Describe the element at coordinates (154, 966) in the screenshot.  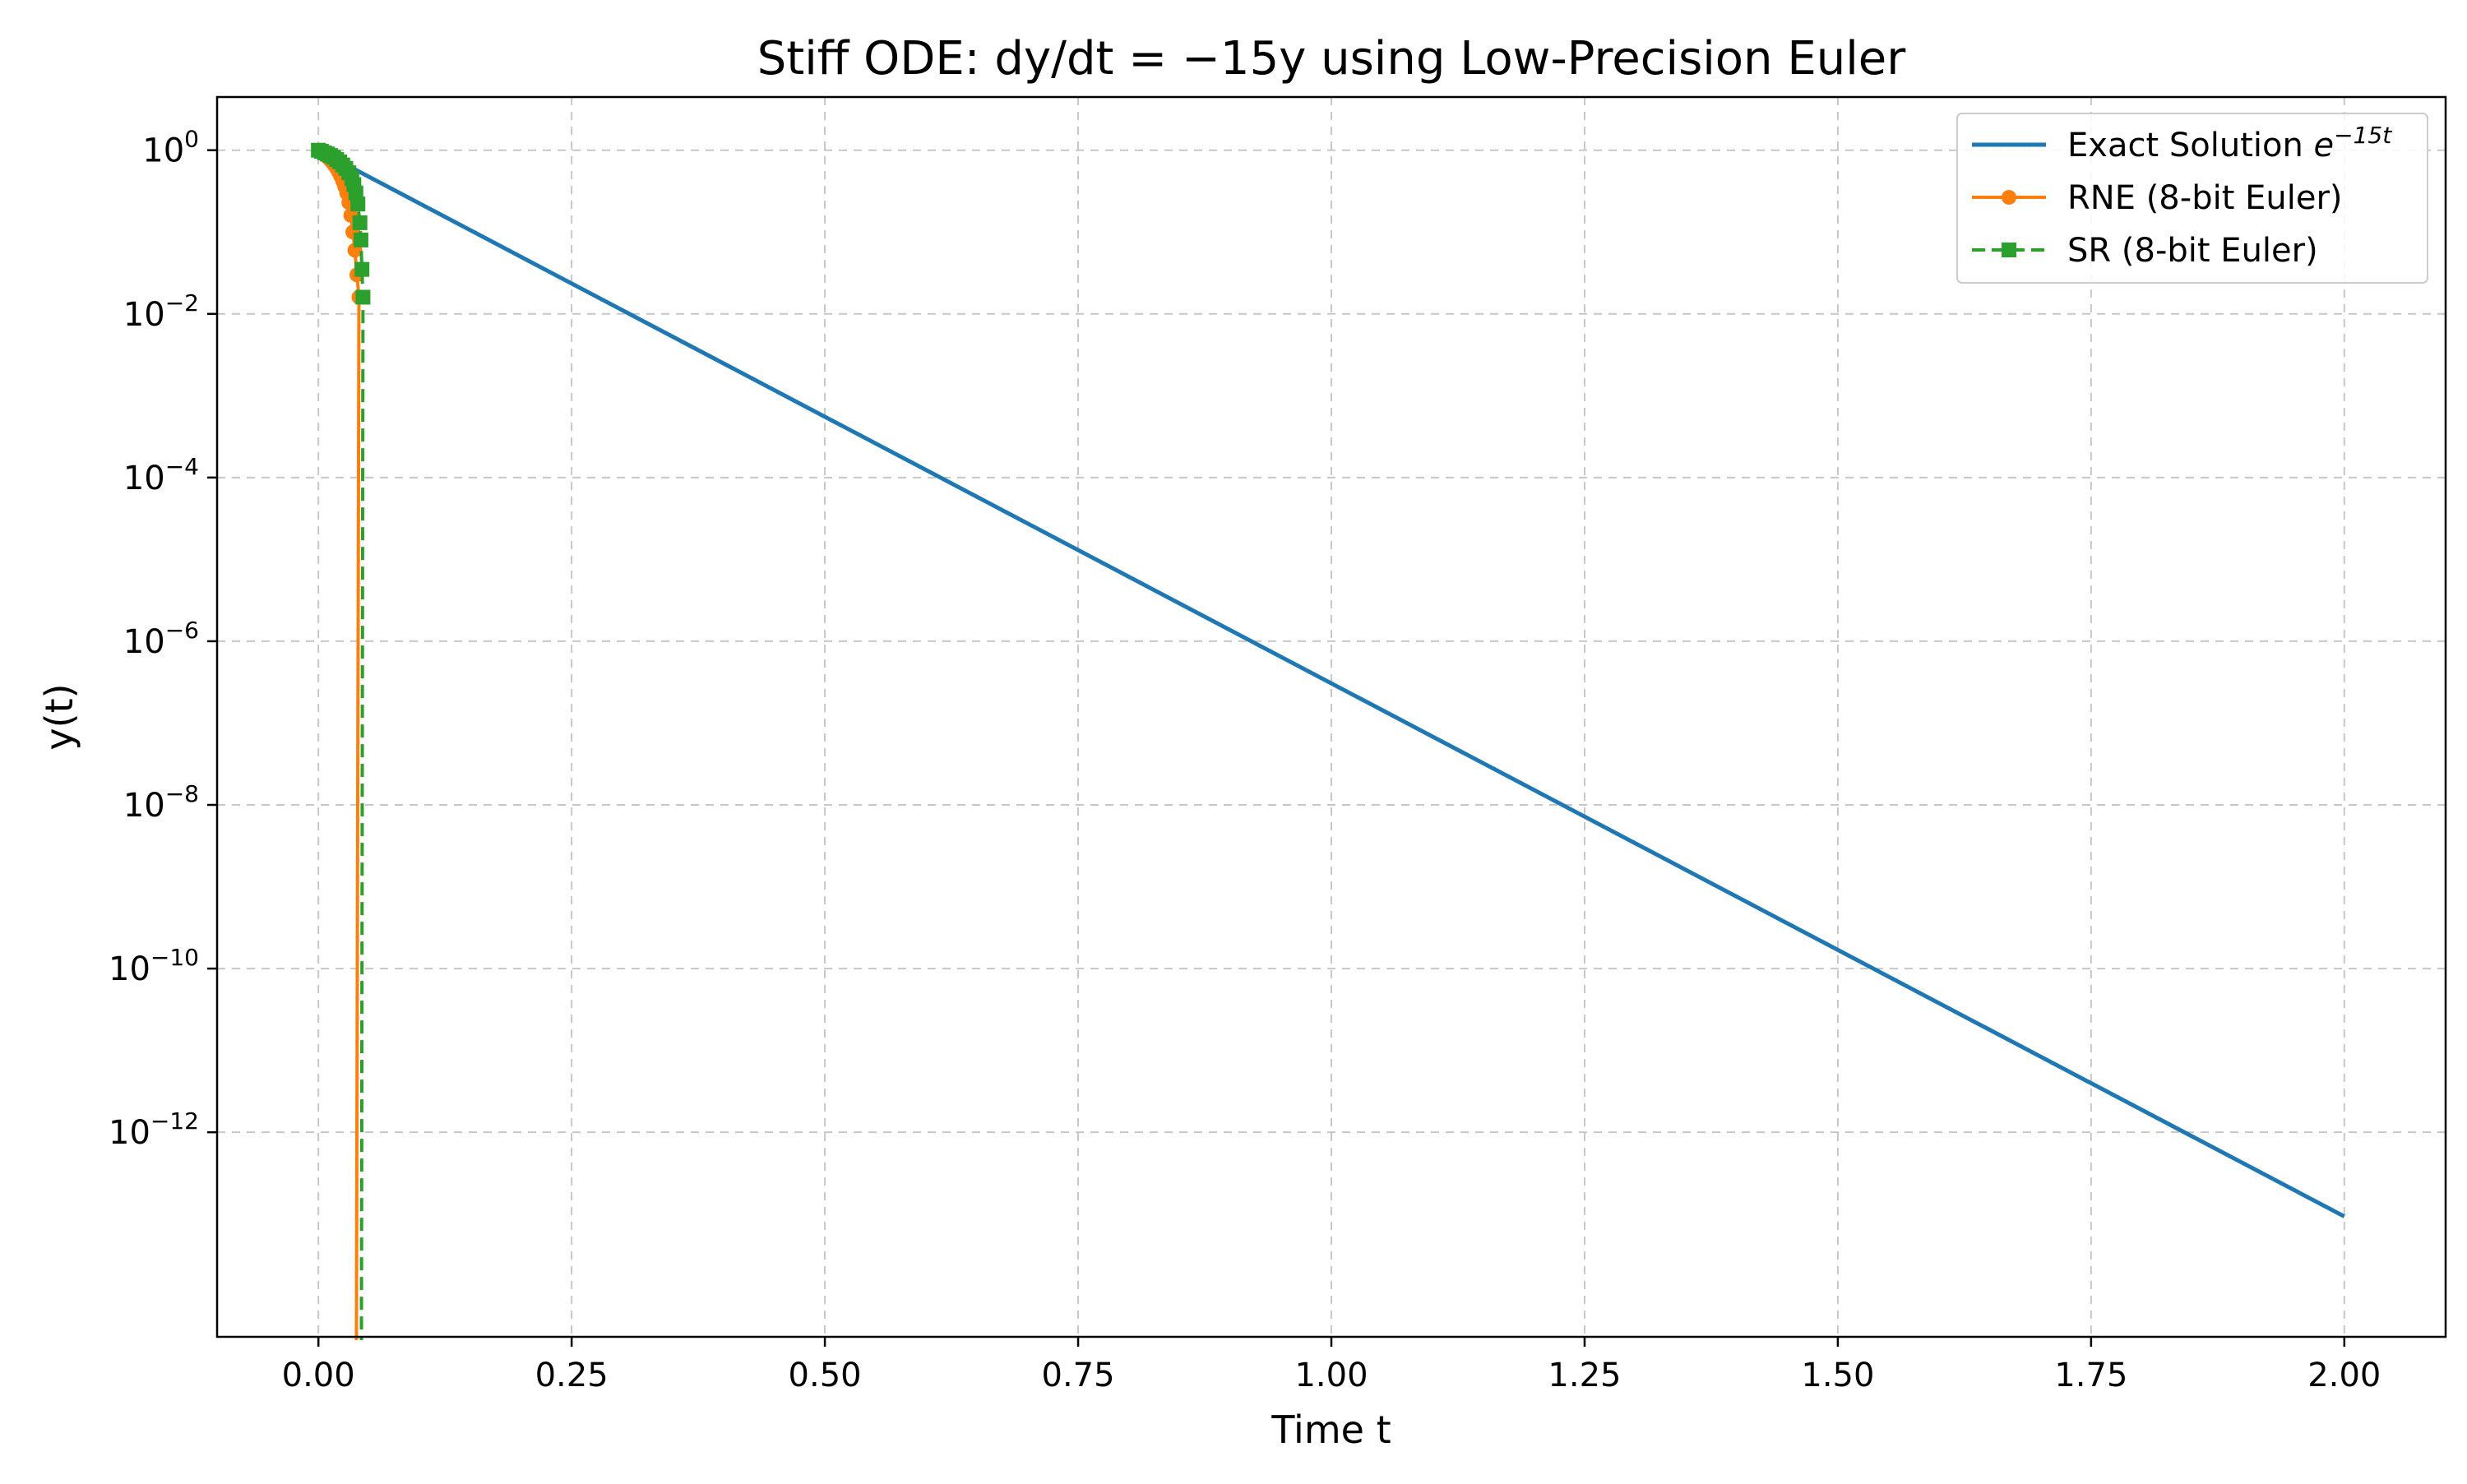
I see `y-tick-label: 10⁻¹⁰` at that location.